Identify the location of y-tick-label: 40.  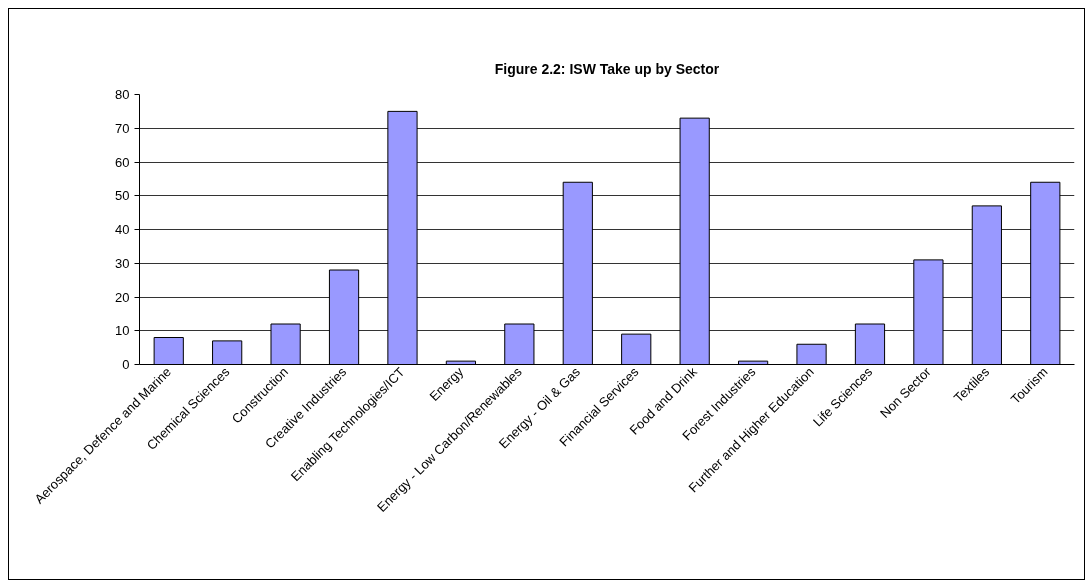
(122, 229).